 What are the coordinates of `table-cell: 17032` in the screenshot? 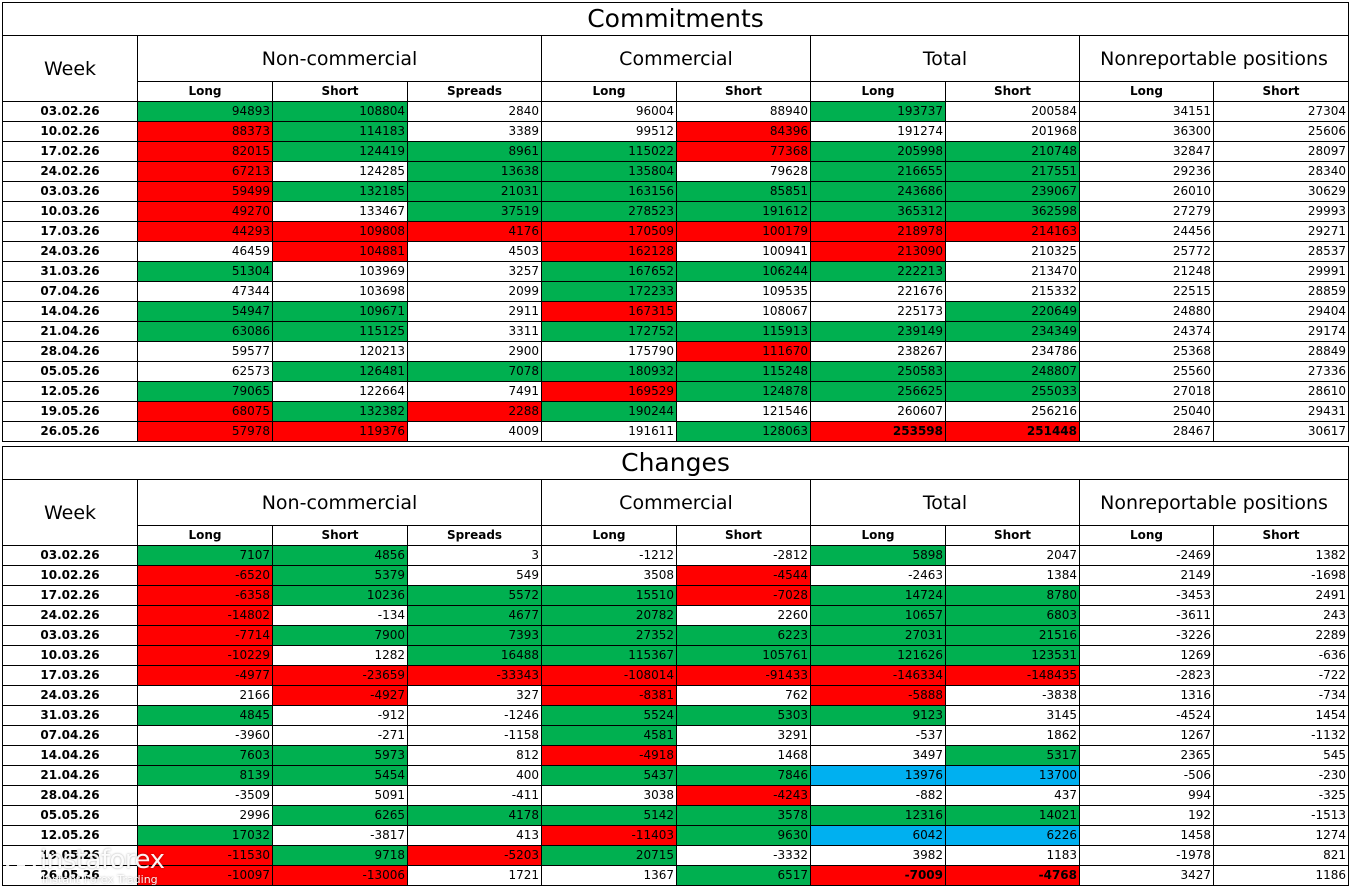 It's located at (205, 835).